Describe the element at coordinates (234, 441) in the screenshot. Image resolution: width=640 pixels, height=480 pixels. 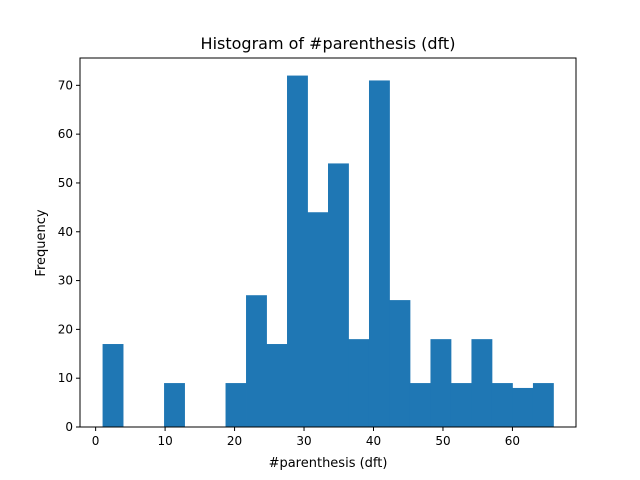
I see `x-tick-label: 20` at that location.